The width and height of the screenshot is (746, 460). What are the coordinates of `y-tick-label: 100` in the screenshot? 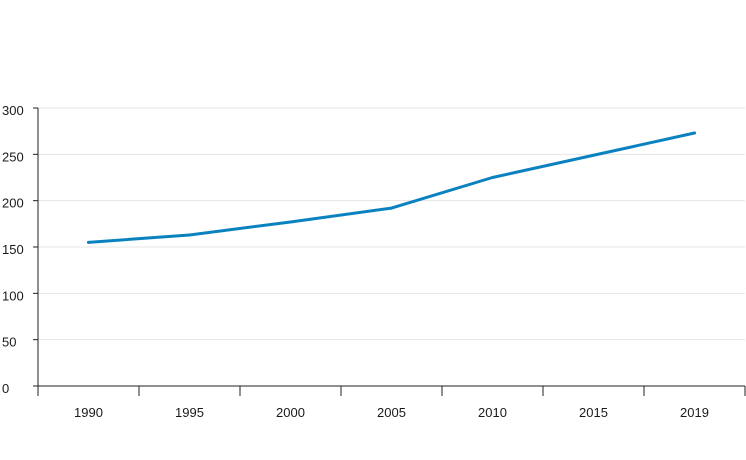 It's located at (13, 295).